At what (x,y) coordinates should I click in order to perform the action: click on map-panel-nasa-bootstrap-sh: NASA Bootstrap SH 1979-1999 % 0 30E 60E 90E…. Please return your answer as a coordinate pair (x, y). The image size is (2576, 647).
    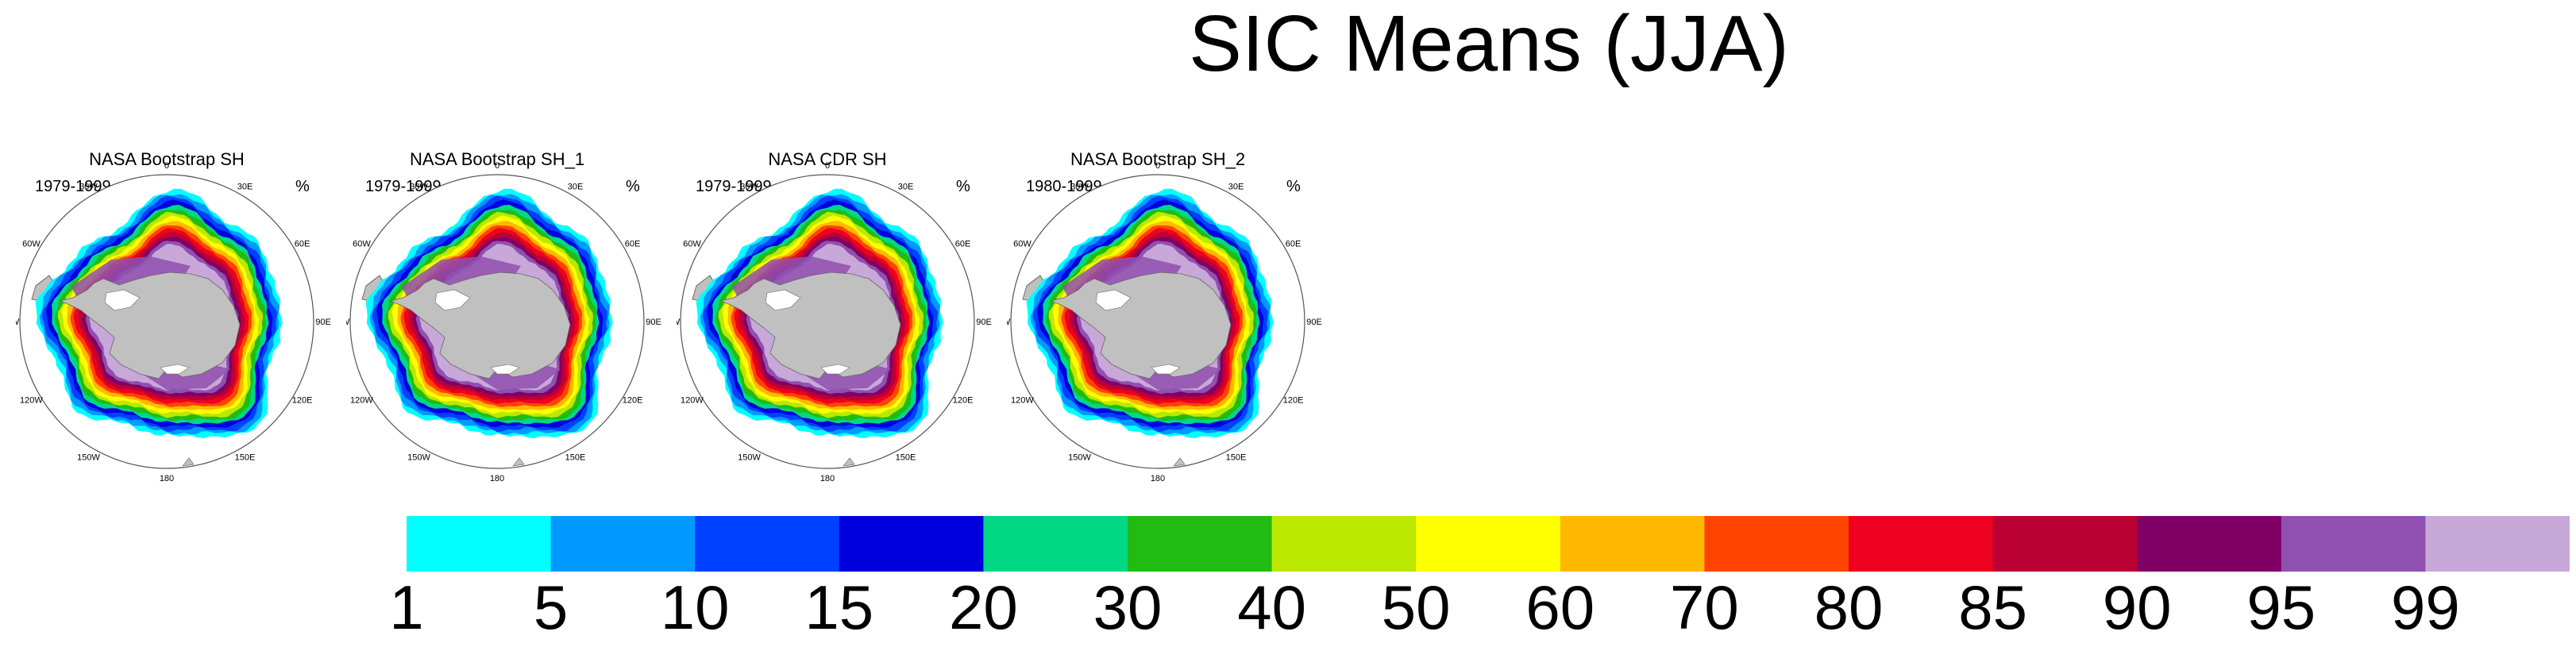
    Looking at the image, I should click on (175, 317).